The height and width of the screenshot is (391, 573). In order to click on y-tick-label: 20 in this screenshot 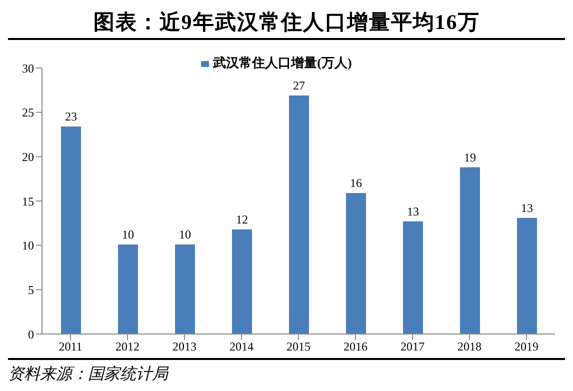, I will do `click(28, 157)`.